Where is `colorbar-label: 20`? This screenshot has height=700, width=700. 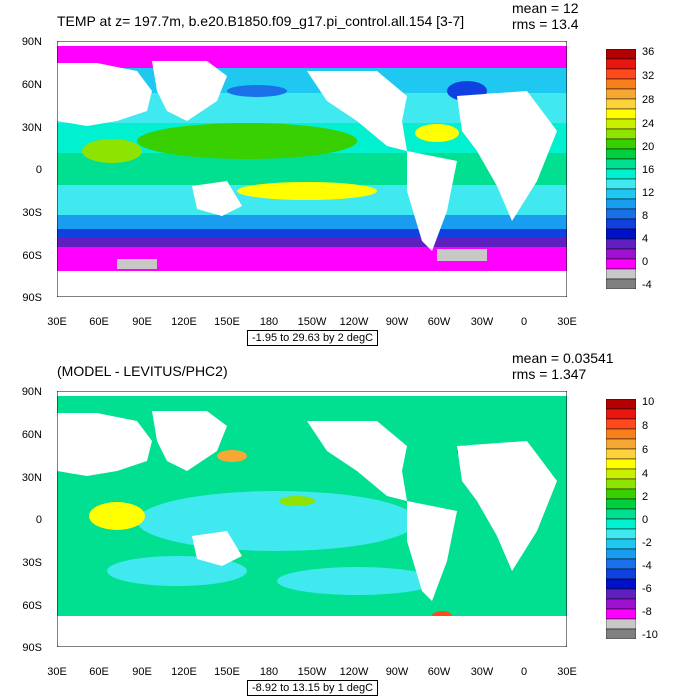
colorbar-label: 20 is located at coordinates (648, 147).